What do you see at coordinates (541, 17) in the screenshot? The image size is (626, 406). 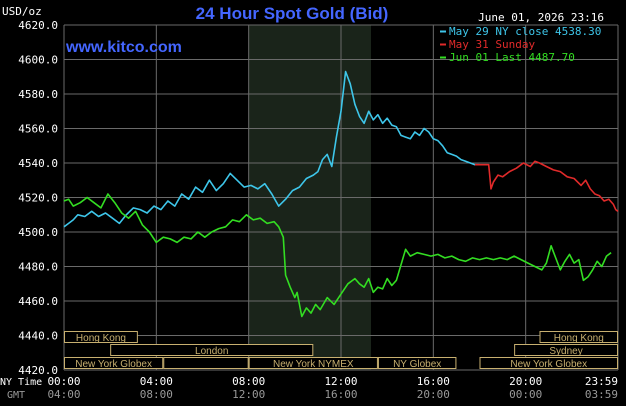 I see `chart-date: June 01, 2026 23:16` at bounding box center [541, 17].